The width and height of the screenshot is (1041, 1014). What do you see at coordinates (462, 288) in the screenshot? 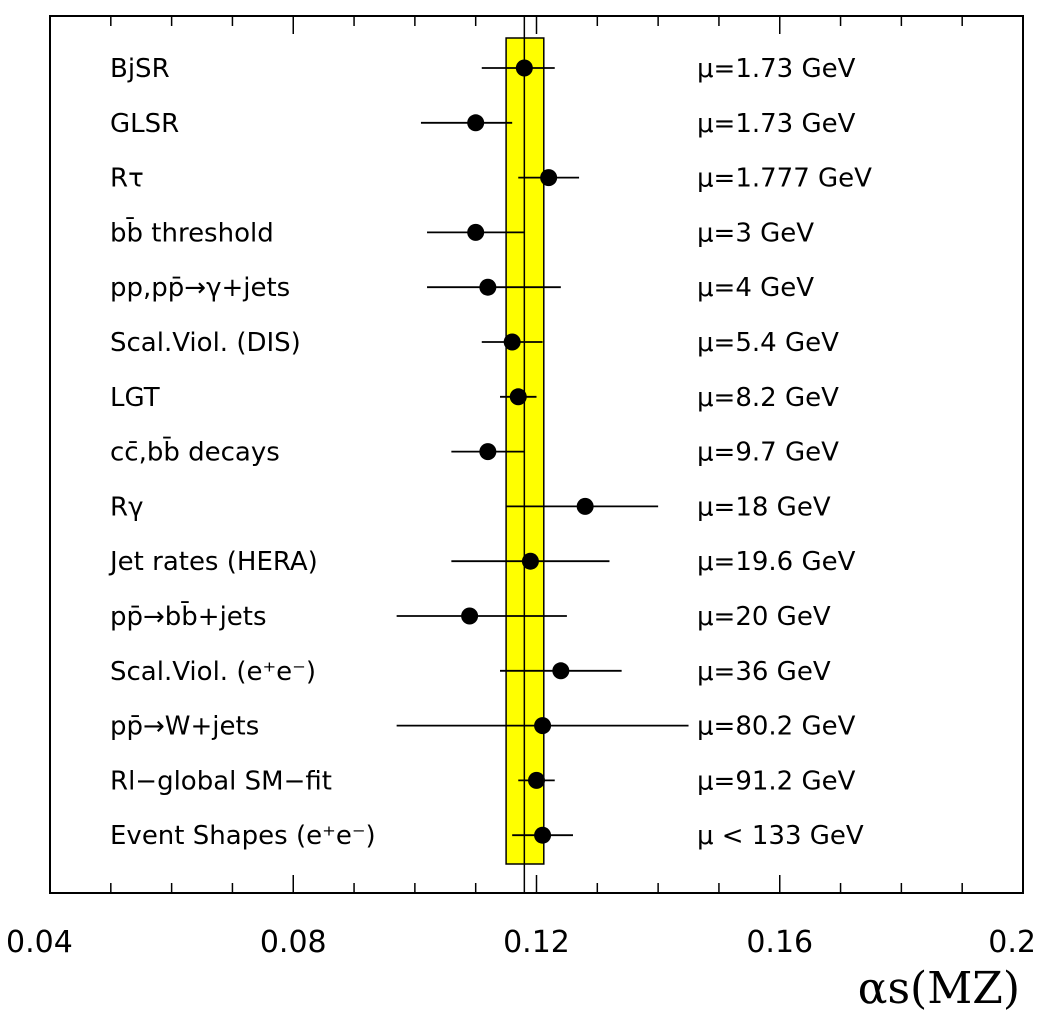
I see `measurement-row: pp,pp̄→γ+jets μ=4 GeV` at bounding box center [462, 288].